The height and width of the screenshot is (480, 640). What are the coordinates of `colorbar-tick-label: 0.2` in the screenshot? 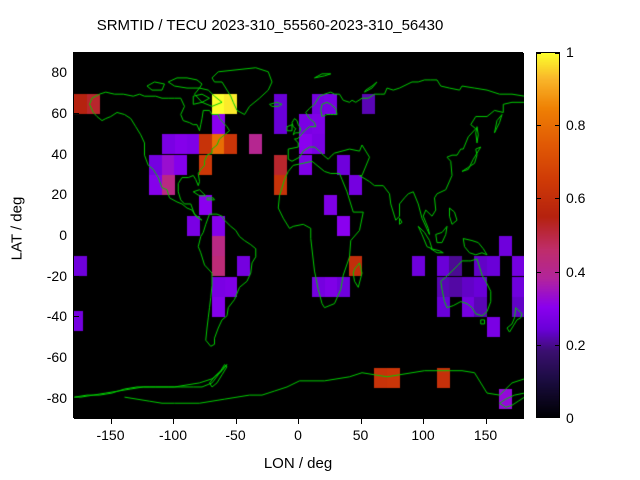 It's located at (576, 344).